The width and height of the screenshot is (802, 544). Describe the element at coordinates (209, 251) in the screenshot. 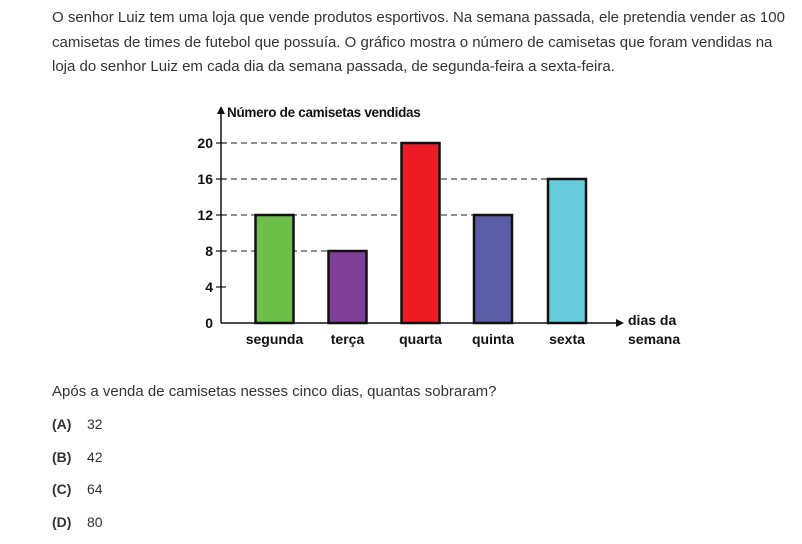

I see `y-tick-label: 8` at that location.